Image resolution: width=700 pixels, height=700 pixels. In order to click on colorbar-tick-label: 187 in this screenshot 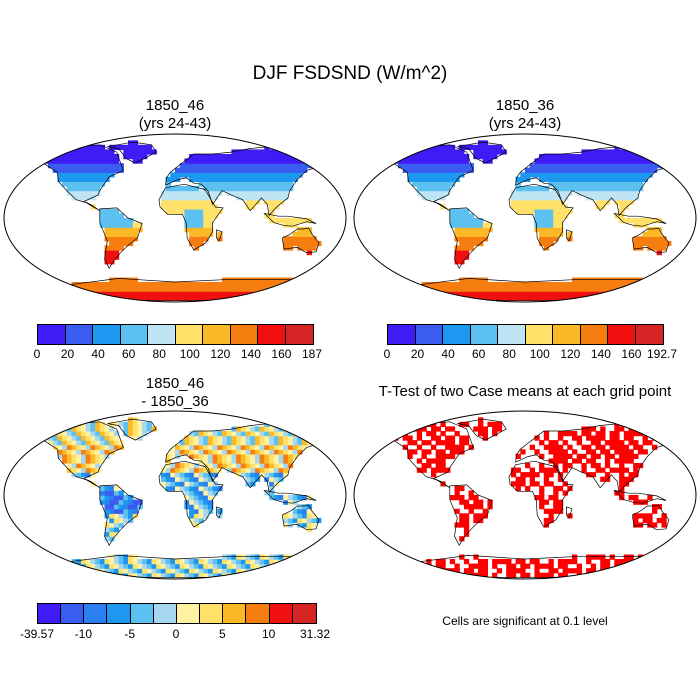, I will do `click(312, 354)`.